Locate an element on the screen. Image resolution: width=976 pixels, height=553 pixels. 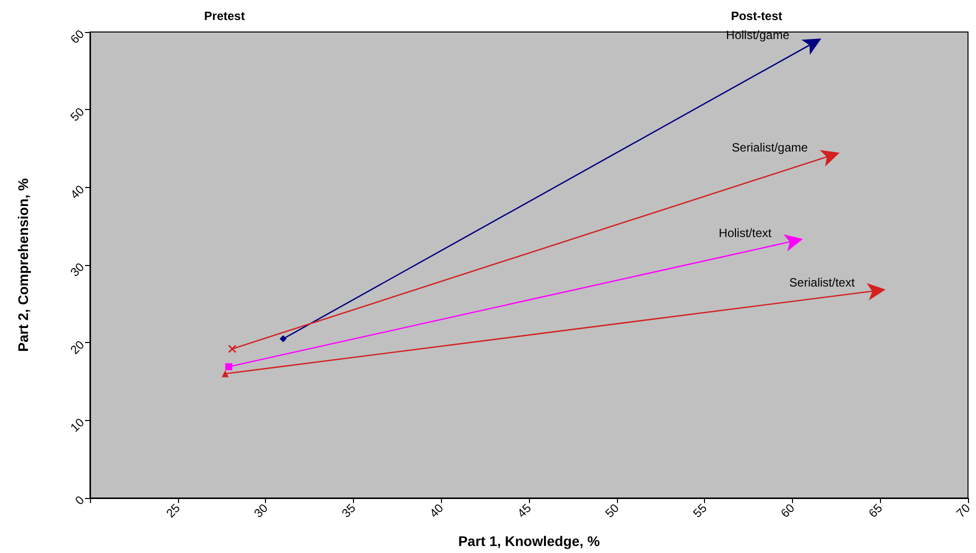
y-tick-label: 30 is located at coordinates (78, 270).